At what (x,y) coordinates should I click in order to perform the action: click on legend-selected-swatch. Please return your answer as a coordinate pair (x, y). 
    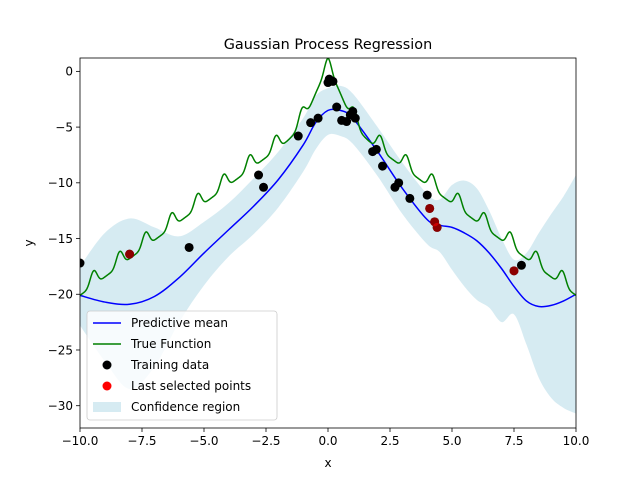
    Looking at the image, I should click on (107, 386).